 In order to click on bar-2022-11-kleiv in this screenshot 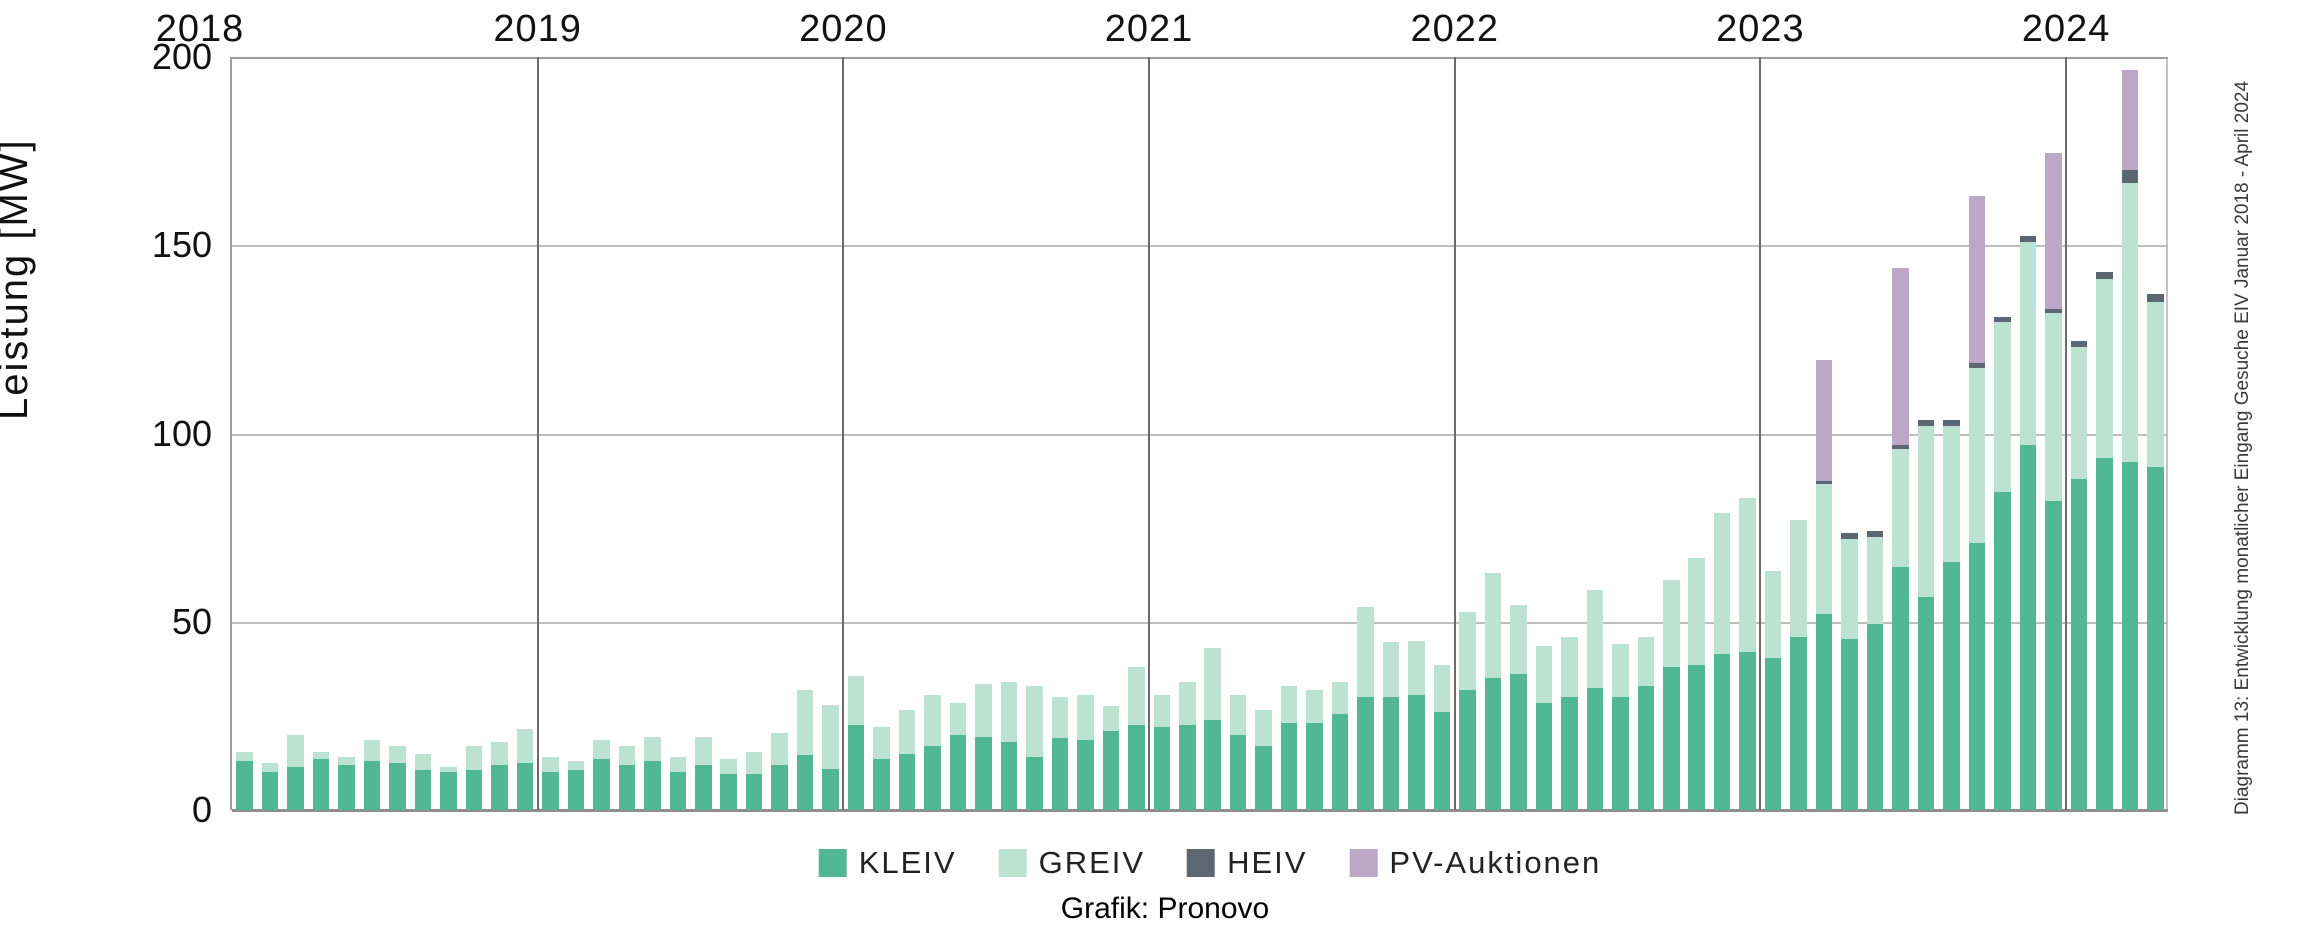, I will do `click(1722, 731)`.